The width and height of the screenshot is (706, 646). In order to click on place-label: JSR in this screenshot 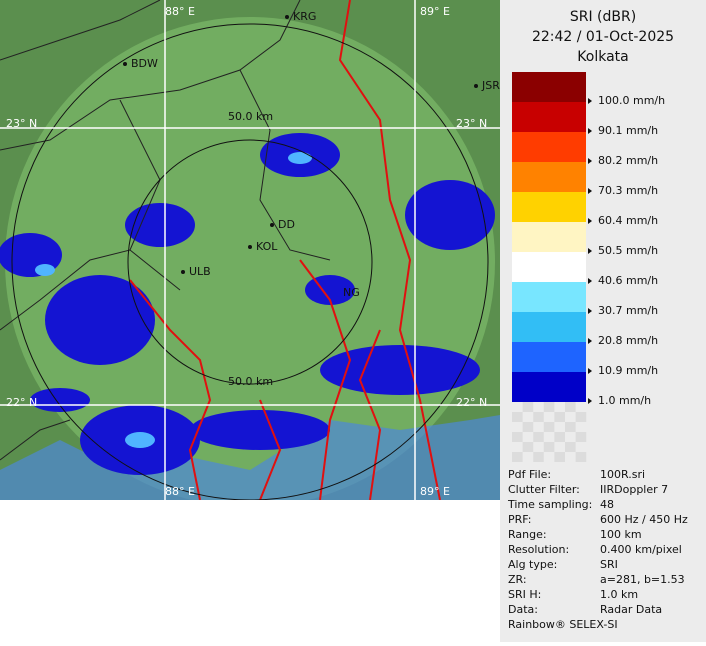, I will do `click(490, 85)`.